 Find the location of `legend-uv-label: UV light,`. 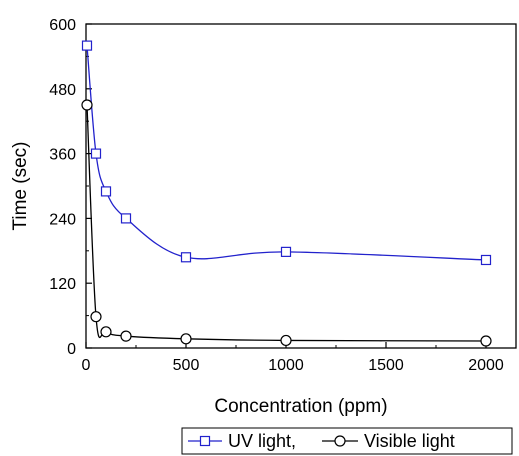

legend-uv-label: UV light, is located at coordinates (262, 441).